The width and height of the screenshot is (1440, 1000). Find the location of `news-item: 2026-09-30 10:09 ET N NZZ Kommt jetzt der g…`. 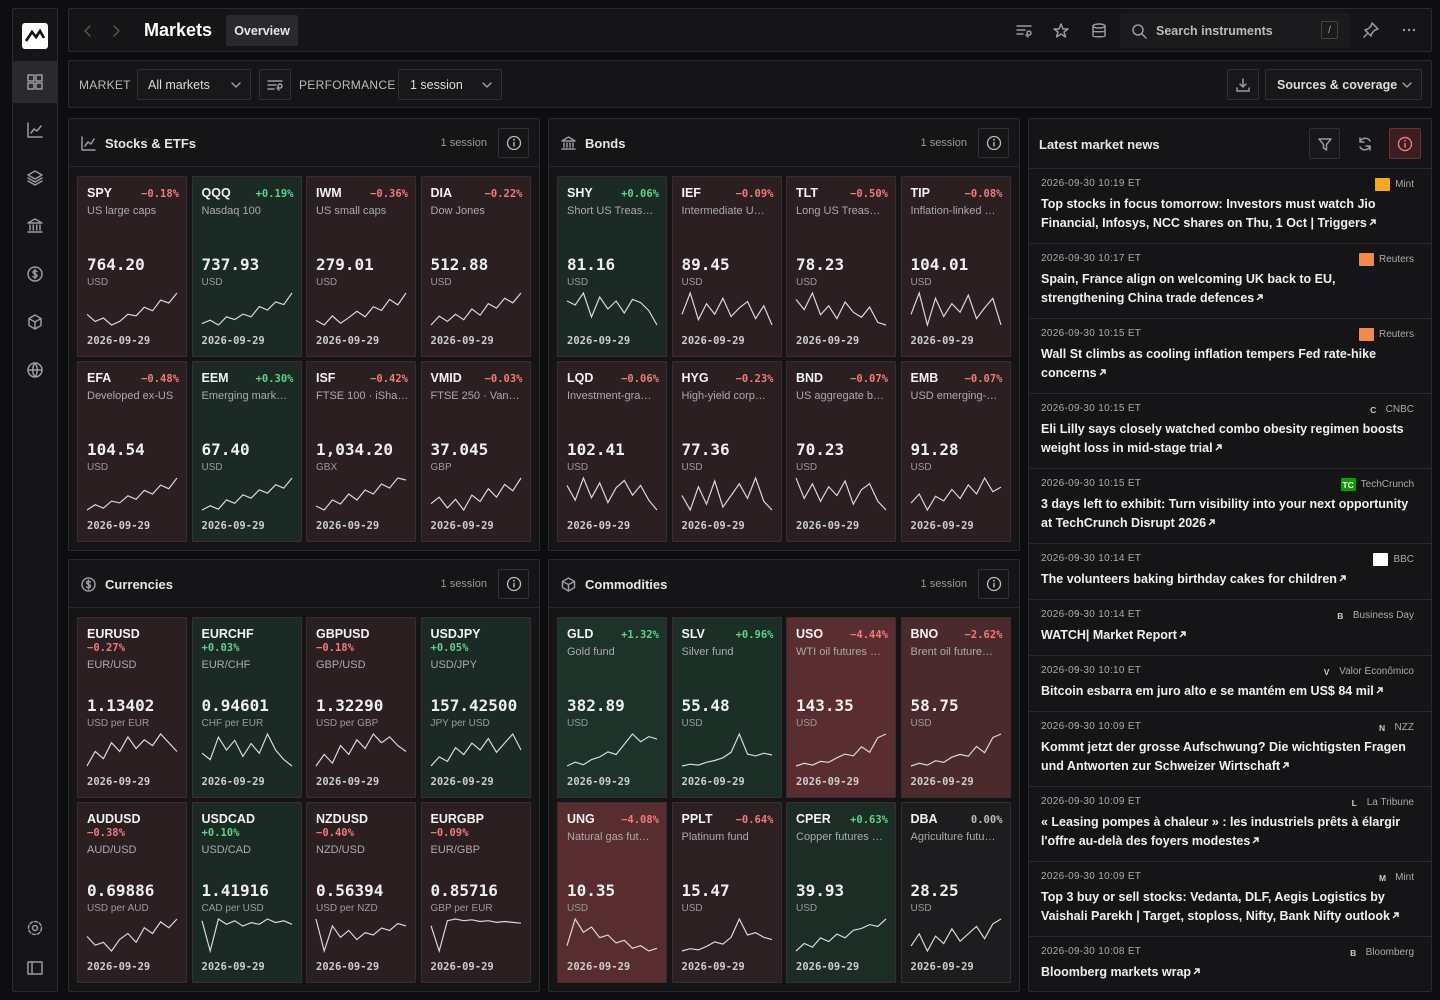

news-item: 2026-09-30 10:09 ET N NZZ Kommt jetzt der g… is located at coordinates (1230, 749).